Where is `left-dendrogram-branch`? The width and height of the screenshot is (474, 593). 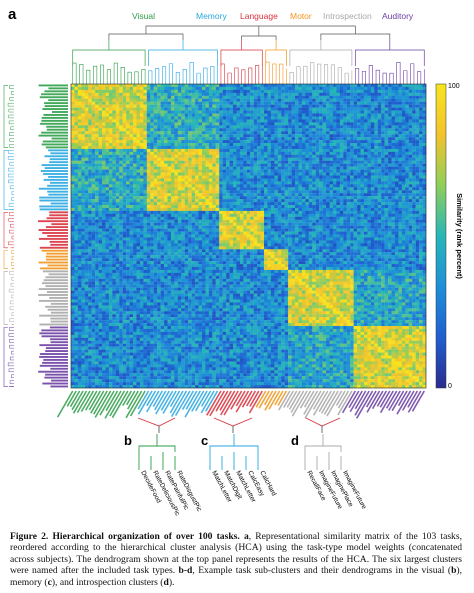 left-dendrogram-branch is located at coordinates (12, 258).